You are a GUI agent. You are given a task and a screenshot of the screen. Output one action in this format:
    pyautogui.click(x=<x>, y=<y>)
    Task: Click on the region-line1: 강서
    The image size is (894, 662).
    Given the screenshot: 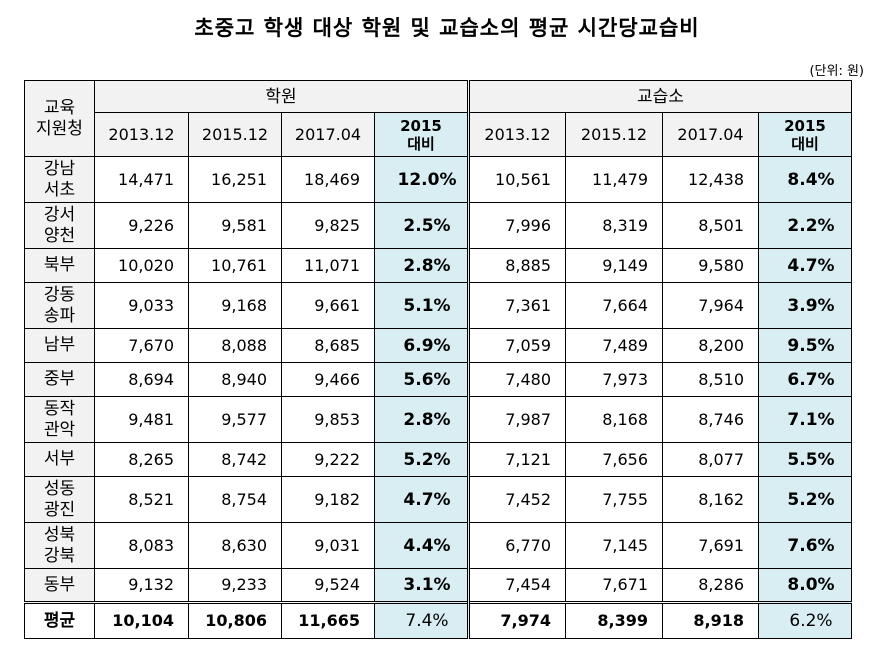 What is the action you would take?
    pyautogui.click(x=59, y=214)
    